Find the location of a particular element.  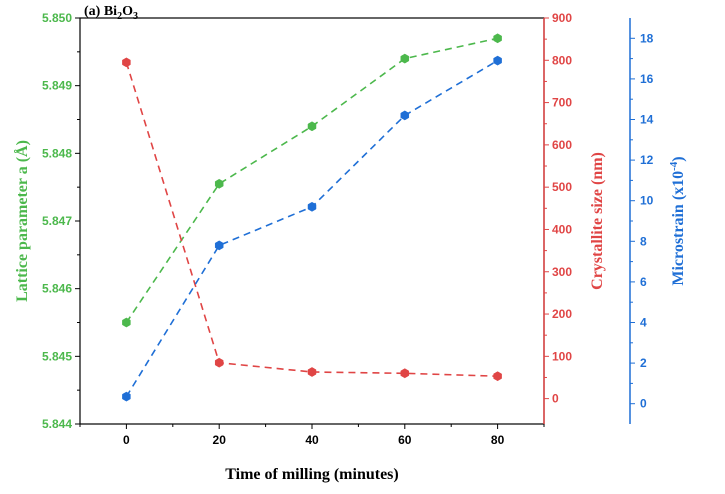

right-tick-label: 16 is located at coordinates (647, 79).